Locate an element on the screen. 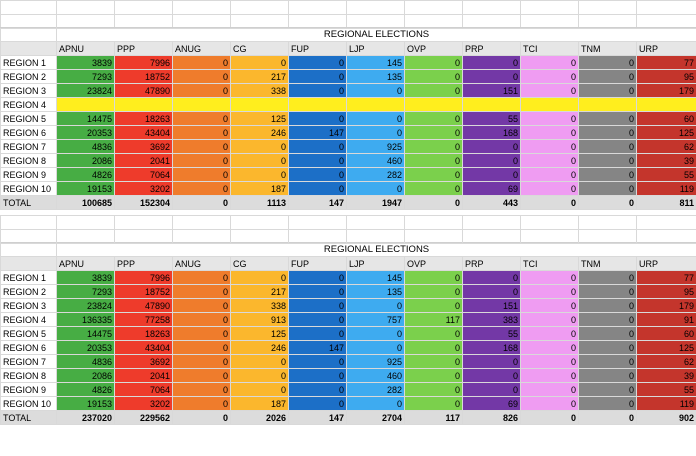  region-label: REGION 5 is located at coordinates (28, 118).